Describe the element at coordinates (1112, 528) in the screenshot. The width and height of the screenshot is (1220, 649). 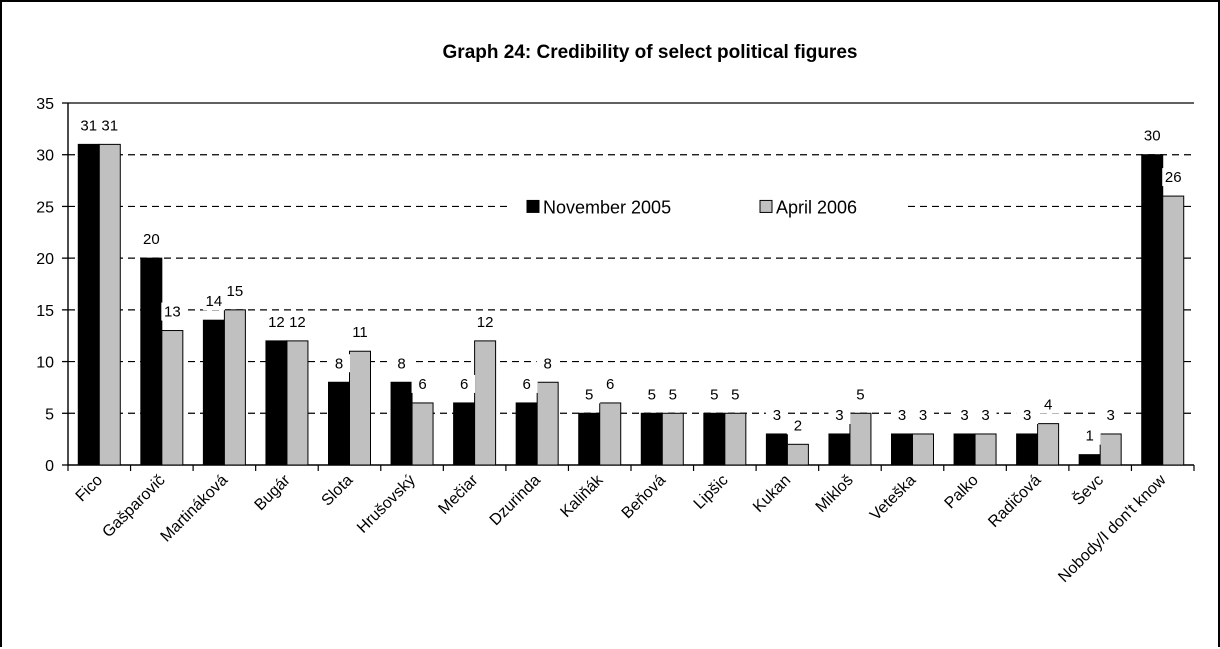
I see `category-label: Nobody/I don't know` at that location.